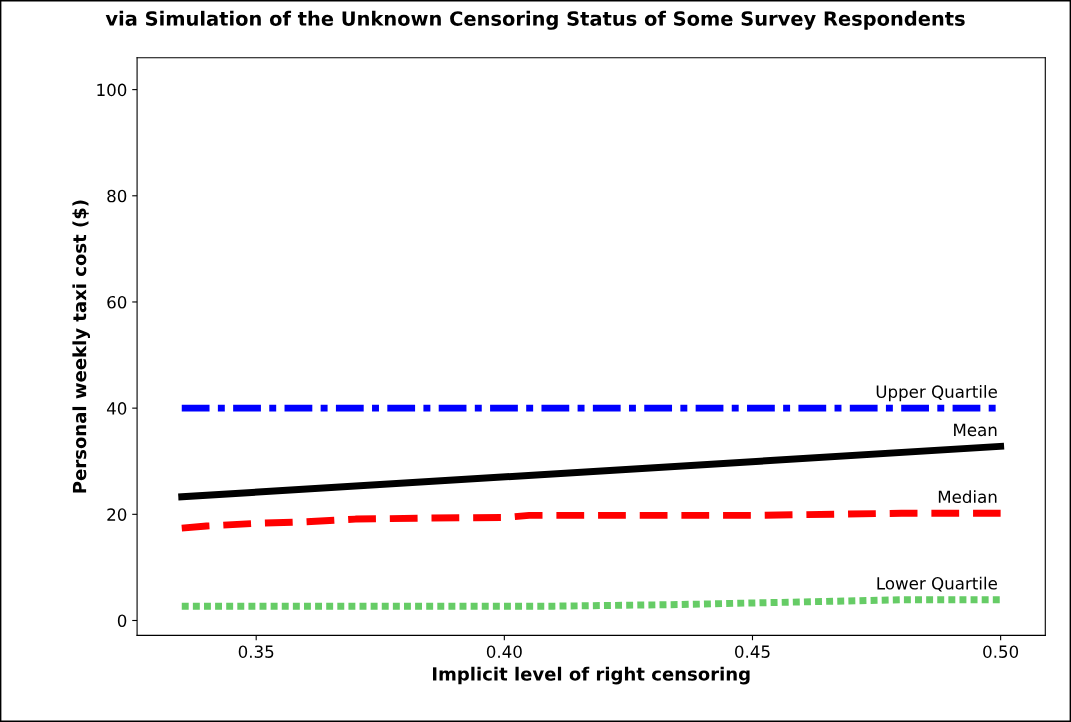 This screenshot has width=1071, height=722. I want to click on x-axis-title: Implicit level of right censoring, so click(591, 675).